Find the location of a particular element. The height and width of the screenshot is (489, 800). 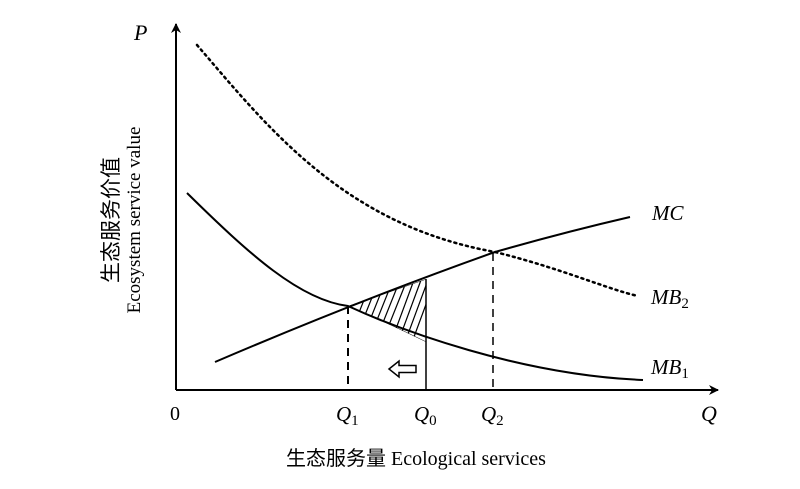

q2-label: Q2 is located at coordinates (492, 415).